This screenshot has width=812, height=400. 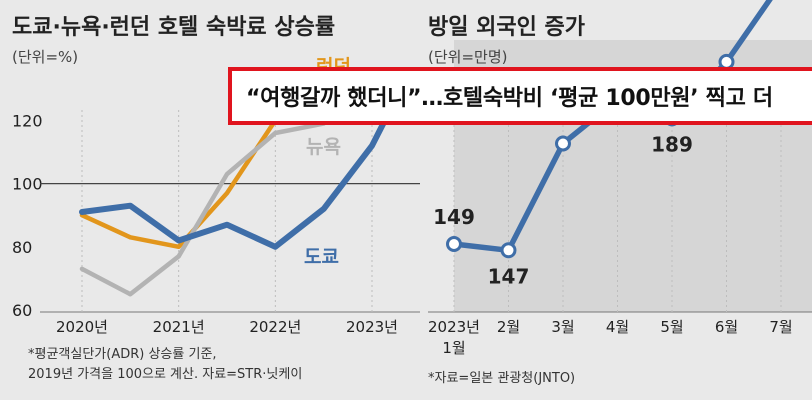 I want to click on series-line-newyork, so click(x=202, y=209).